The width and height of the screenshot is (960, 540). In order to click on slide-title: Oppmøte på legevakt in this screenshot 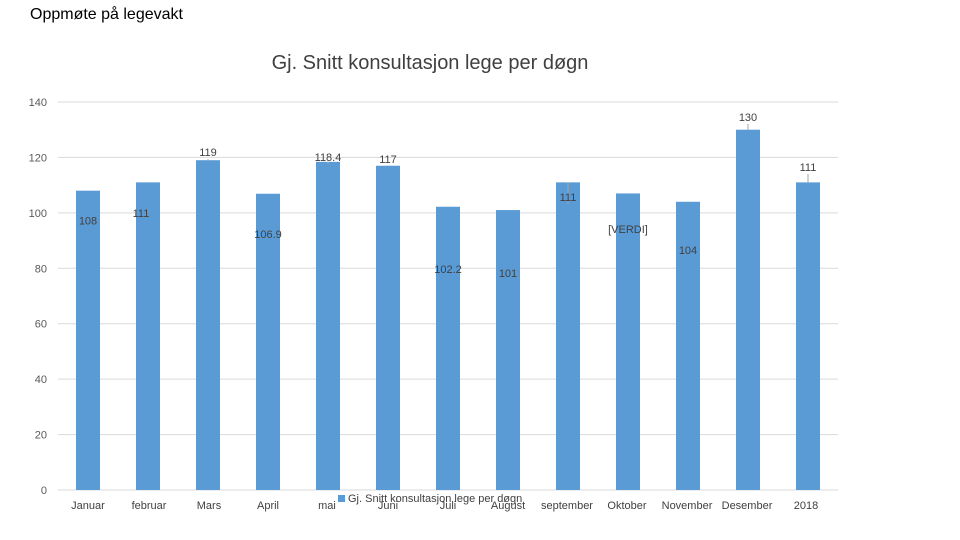, I will do `click(106, 14)`.